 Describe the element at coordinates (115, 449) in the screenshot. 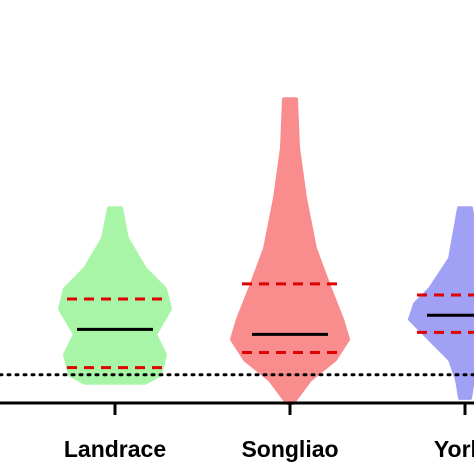

I see `x-tick-label: Landrace` at that location.